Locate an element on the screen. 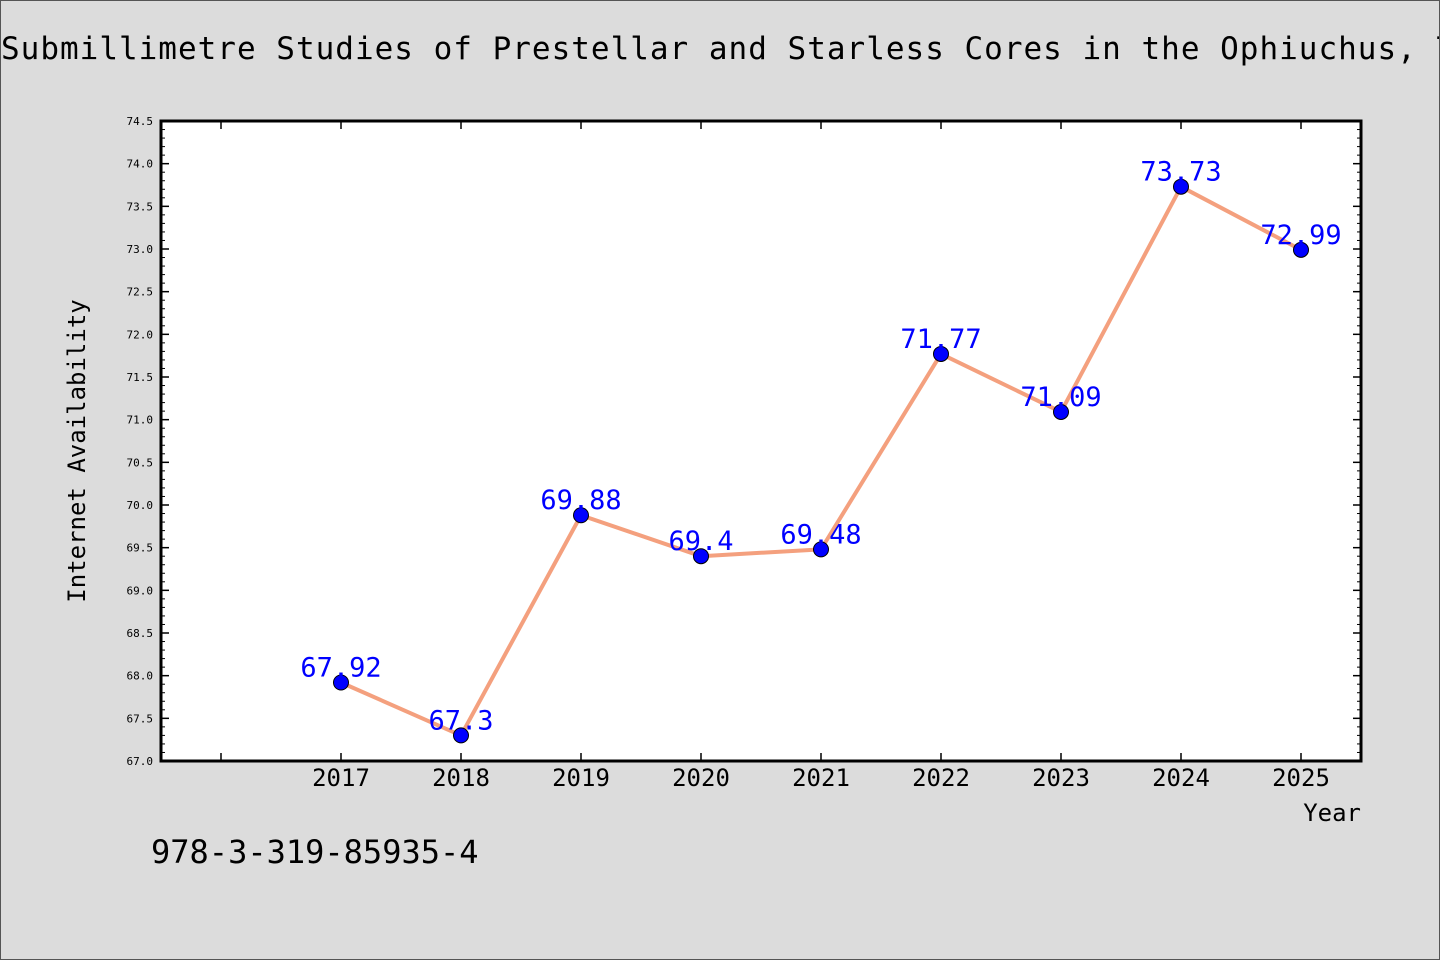 The width and height of the screenshot is (1440, 960). x-tick-label: 2021 is located at coordinates (821, 778).